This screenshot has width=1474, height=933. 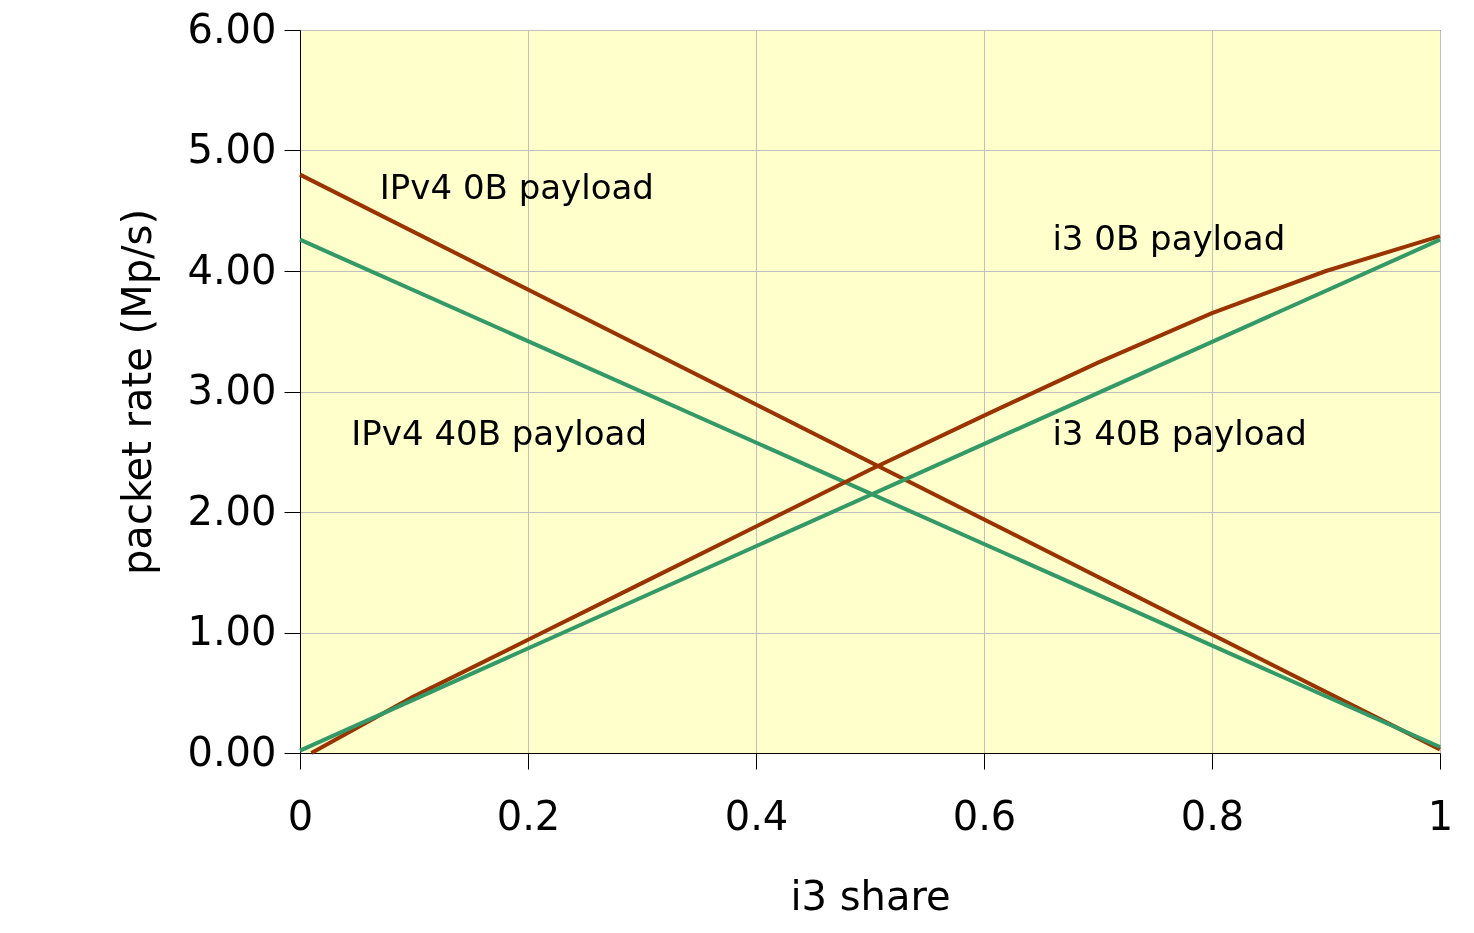 What do you see at coordinates (1212, 815) in the screenshot?
I see `x-tick-label: 0.8` at bounding box center [1212, 815].